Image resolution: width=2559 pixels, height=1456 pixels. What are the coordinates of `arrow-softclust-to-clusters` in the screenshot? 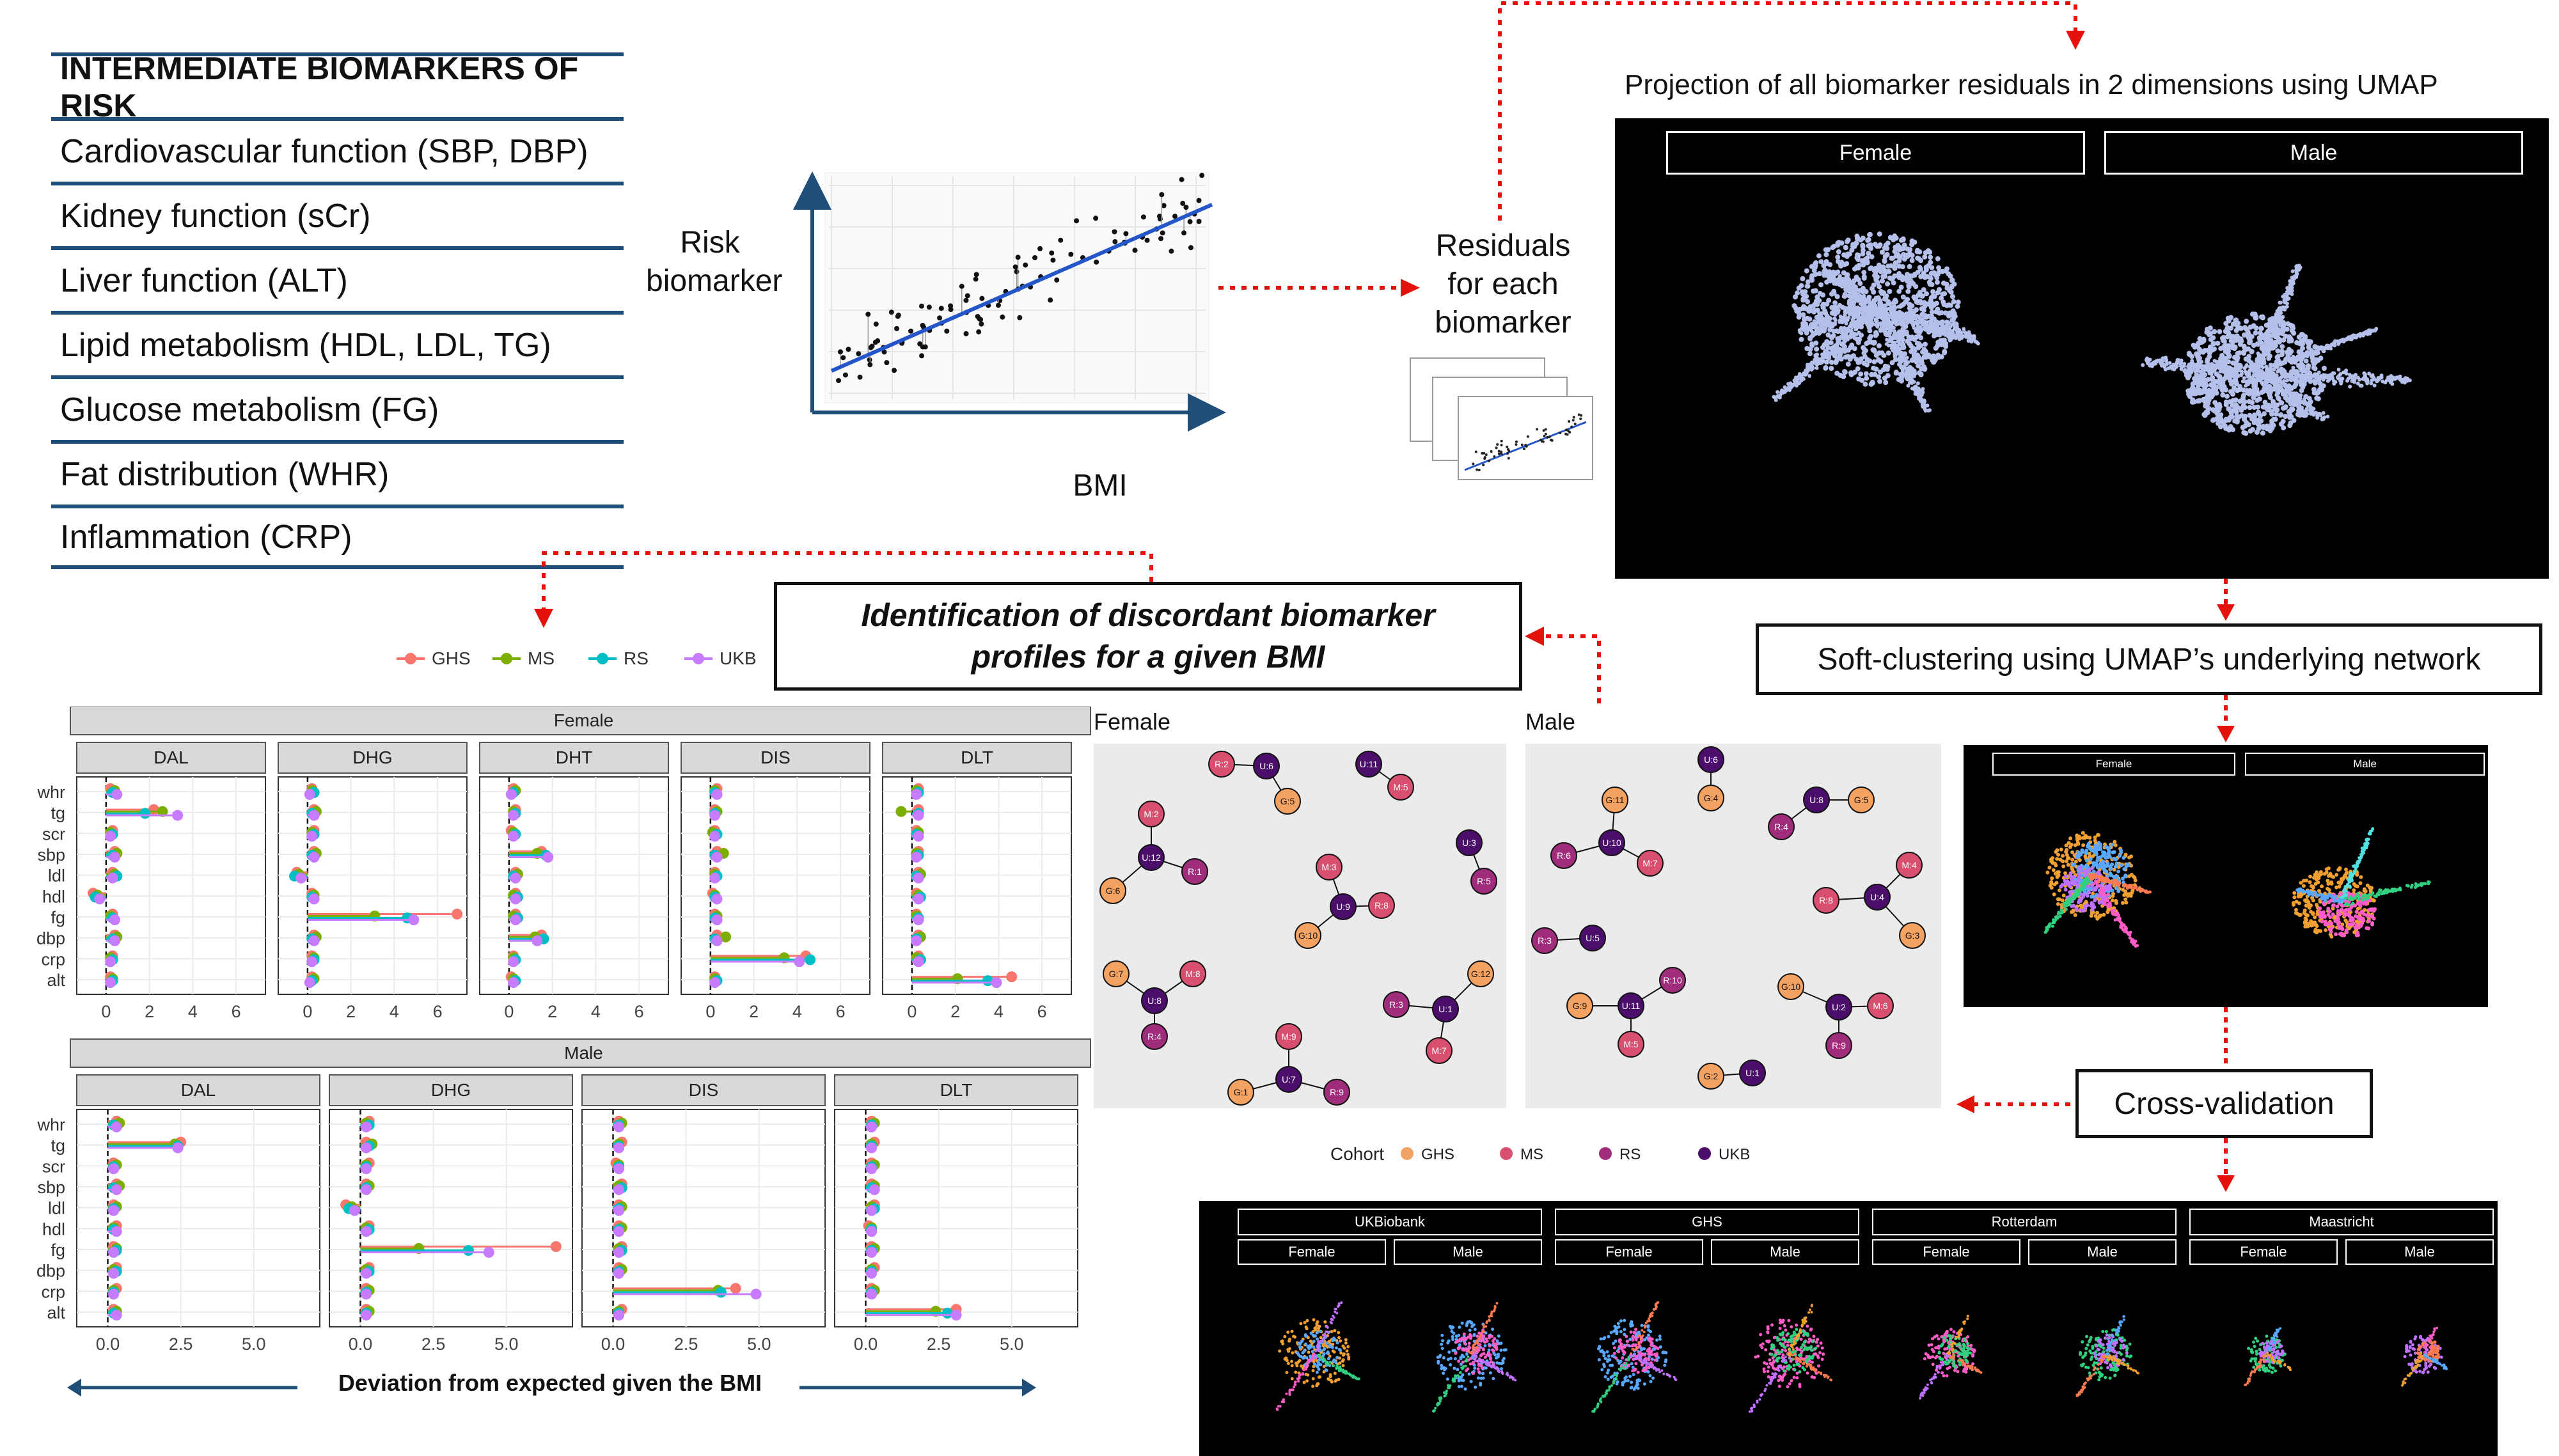 It's located at (2226, 718).